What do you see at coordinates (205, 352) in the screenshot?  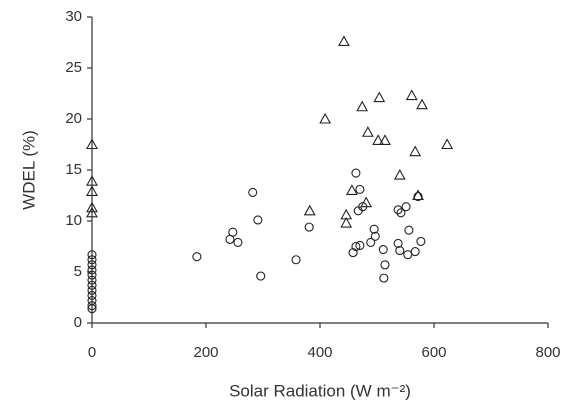 I see `x-tick-label: 200` at bounding box center [205, 352].